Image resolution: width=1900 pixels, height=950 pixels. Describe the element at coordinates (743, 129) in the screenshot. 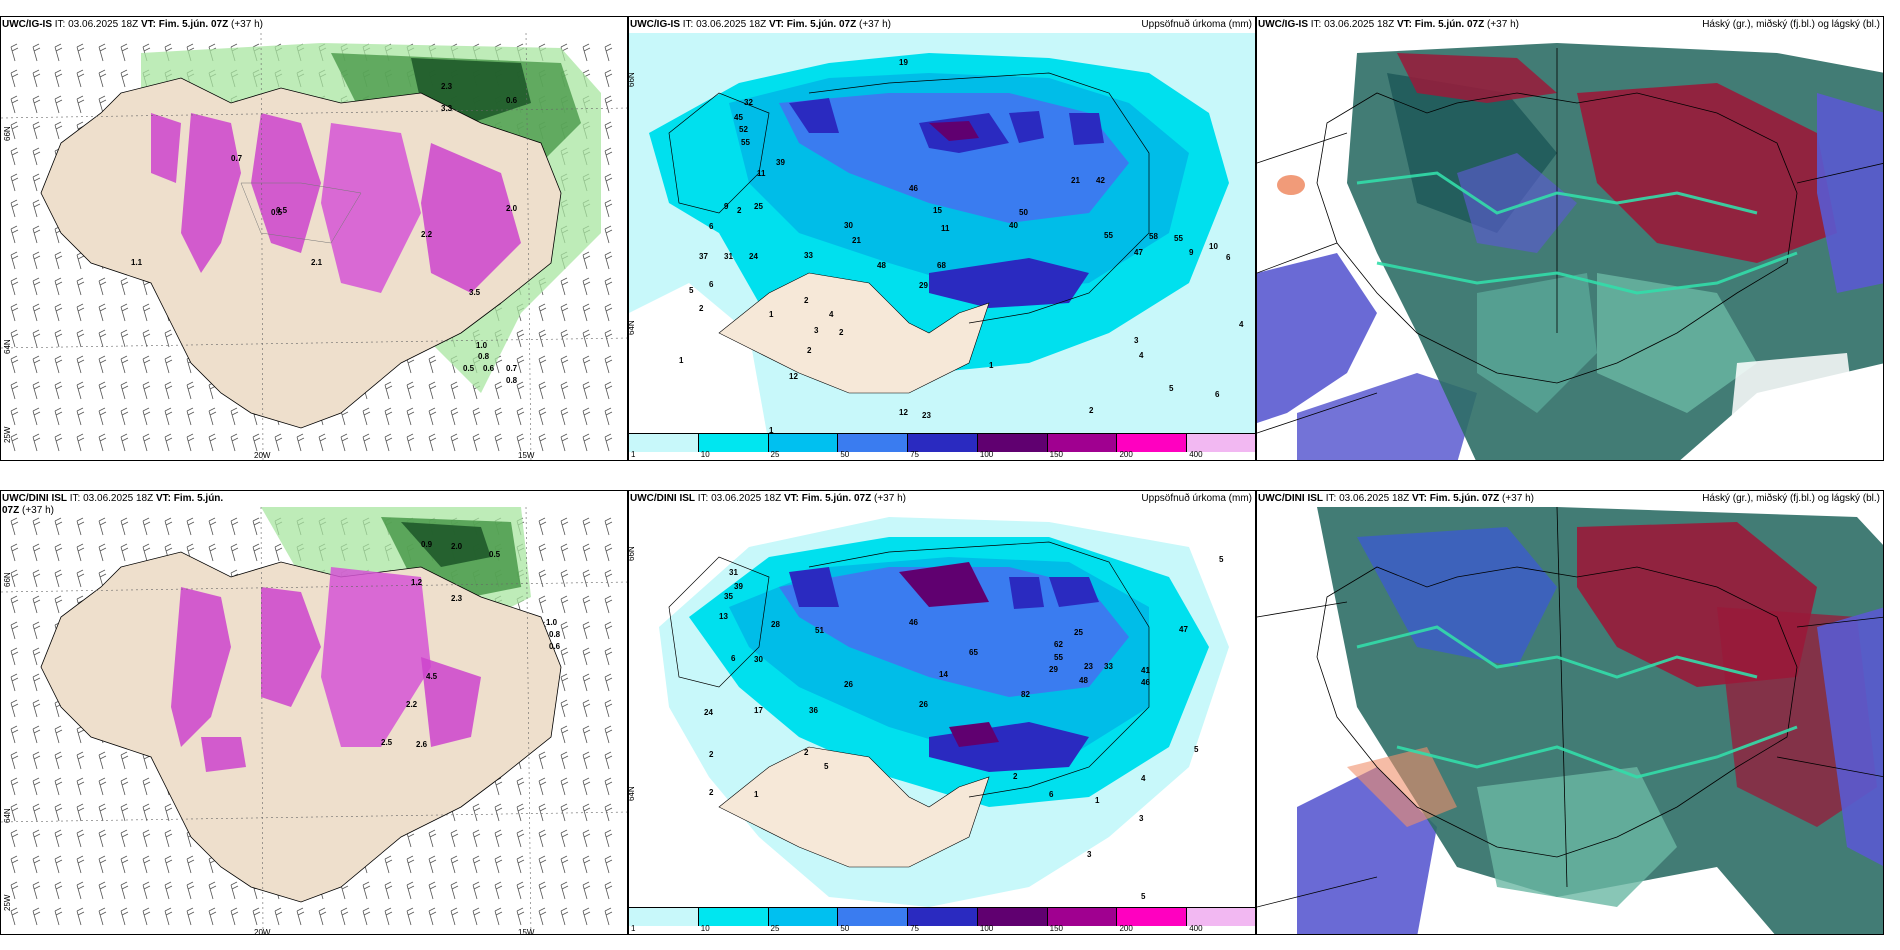

I see `precip-value: 52` at that location.